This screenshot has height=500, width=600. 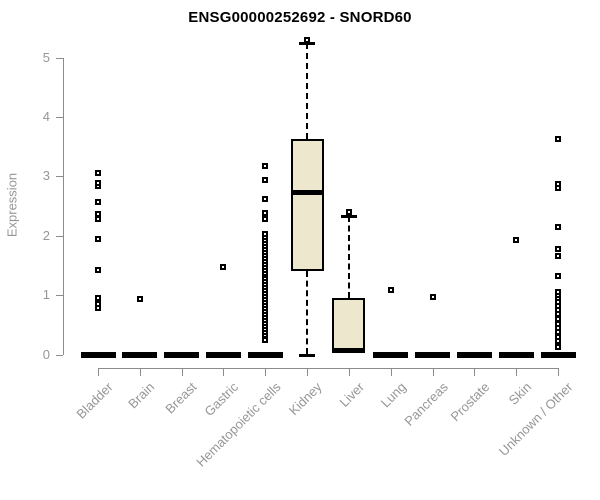 What do you see at coordinates (94, 400) in the screenshot?
I see `x-tick-label-text: Bladder` at bounding box center [94, 400].